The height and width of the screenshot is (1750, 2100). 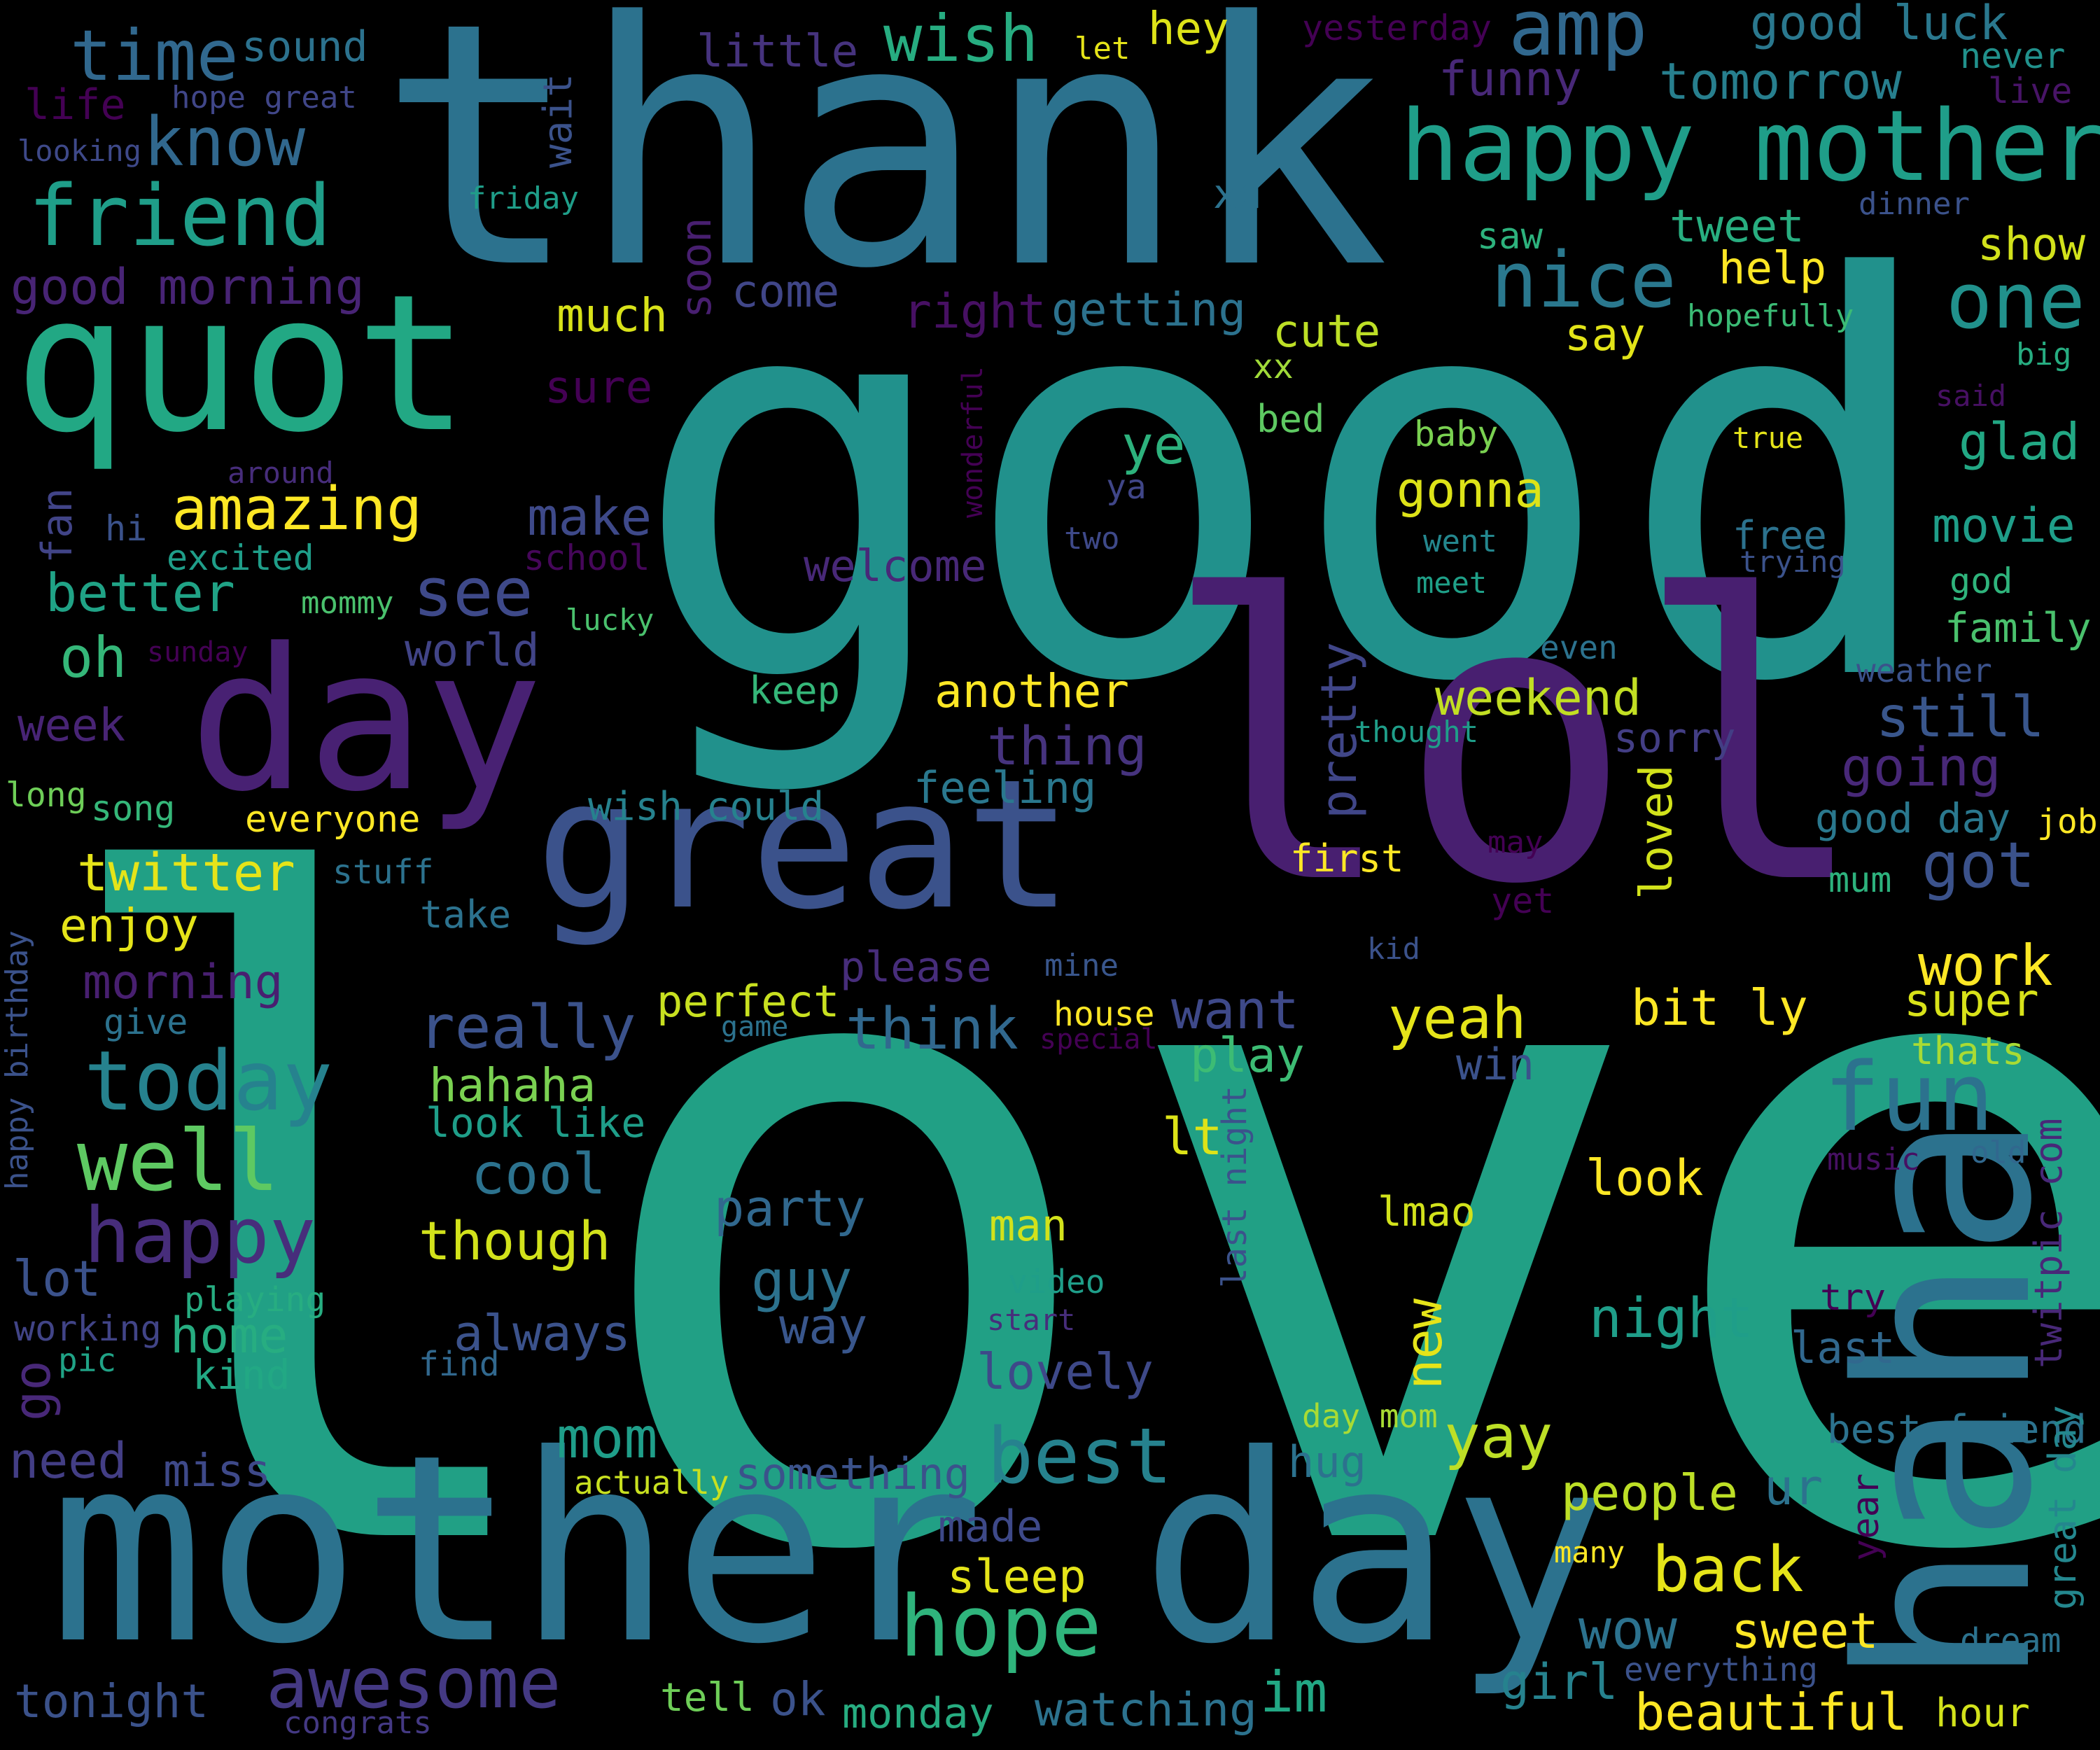 What do you see at coordinates (1971, 396) in the screenshot?
I see `word-said: said` at bounding box center [1971, 396].